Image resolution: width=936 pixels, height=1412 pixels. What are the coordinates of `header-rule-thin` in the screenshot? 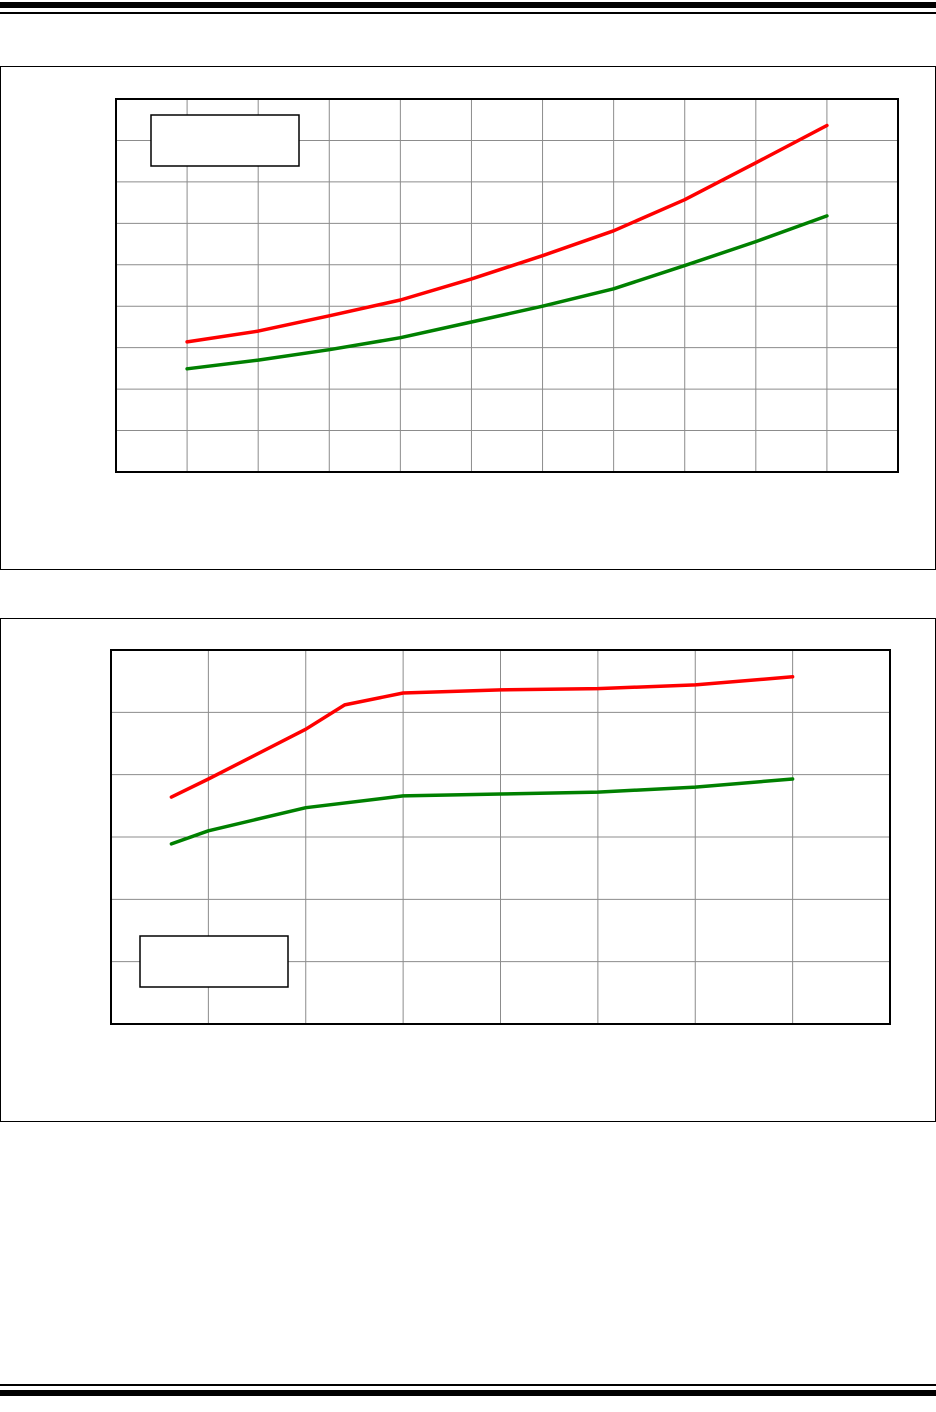 It's located at (468, 13).